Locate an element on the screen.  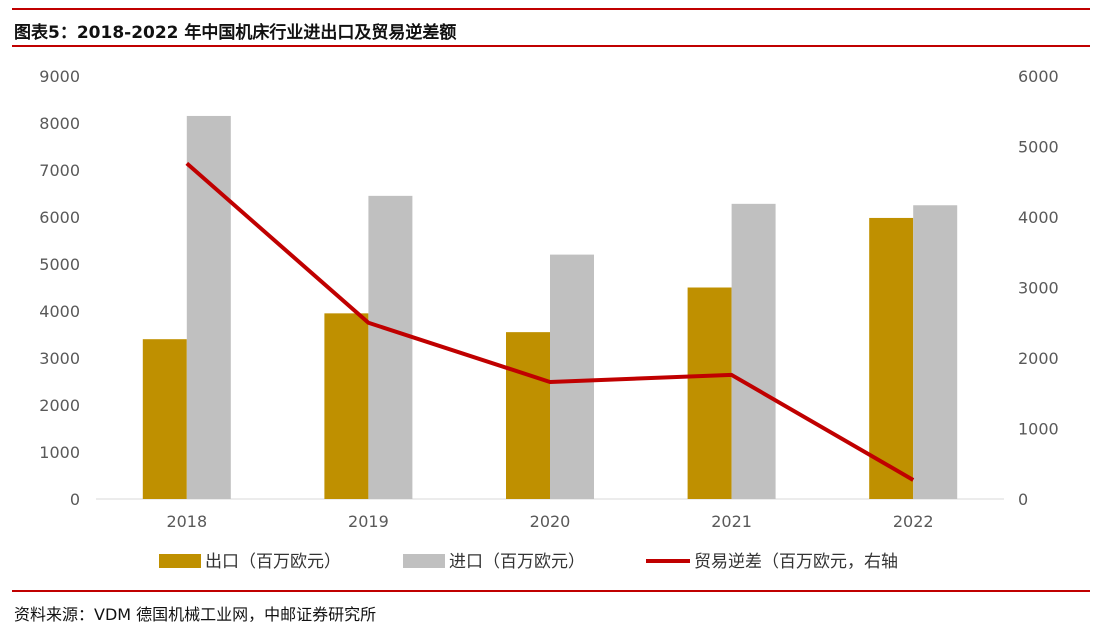
bottom-rule is located at coordinates (551, 591).